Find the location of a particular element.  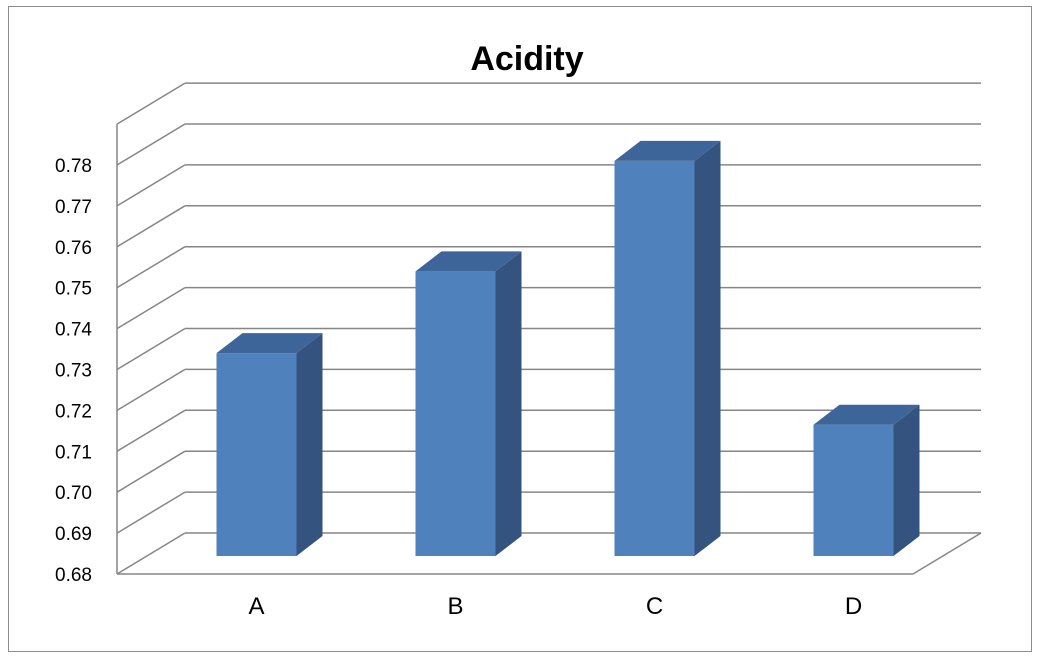

chart-title: Acidity is located at coordinates (526, 59).